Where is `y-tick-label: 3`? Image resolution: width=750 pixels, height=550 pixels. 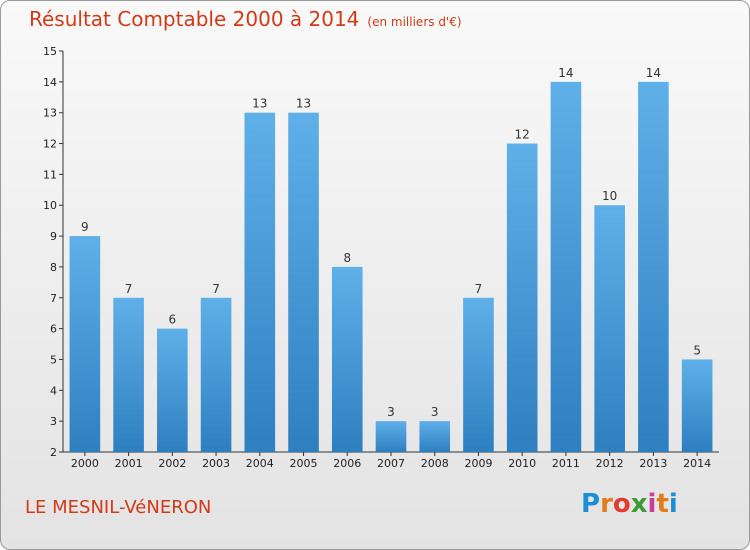 y-tick-label: 3 is located at coordinates (53, 421).